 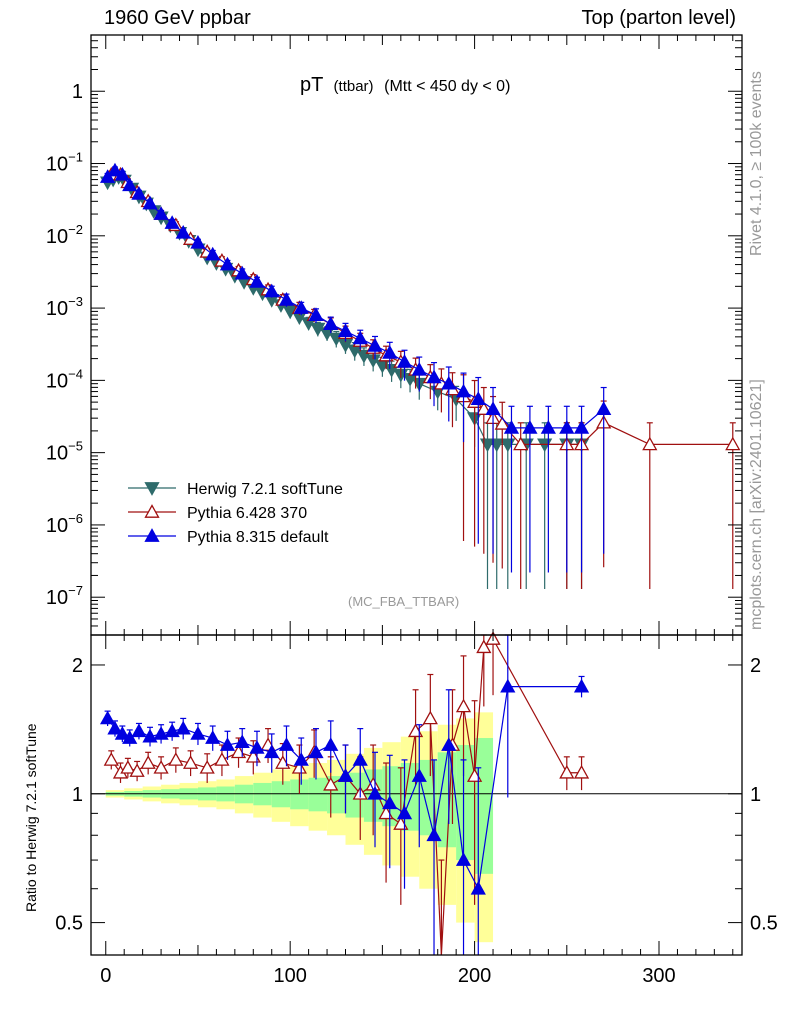 What do you see at coordinates (755, 666) in the screenshot?
I see `ratio-y-tick-label-right: 2` at bounding box center [755, 666].